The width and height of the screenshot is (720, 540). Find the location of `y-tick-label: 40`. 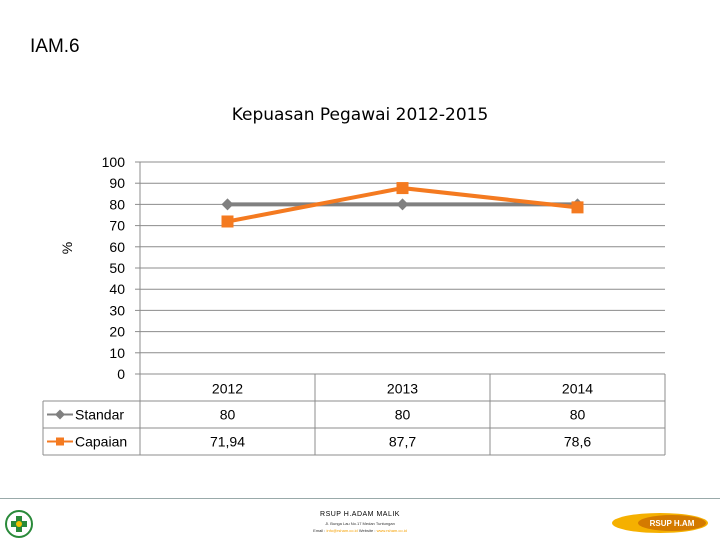

y-tick-label: 40 is located at coordinates (117, 289).